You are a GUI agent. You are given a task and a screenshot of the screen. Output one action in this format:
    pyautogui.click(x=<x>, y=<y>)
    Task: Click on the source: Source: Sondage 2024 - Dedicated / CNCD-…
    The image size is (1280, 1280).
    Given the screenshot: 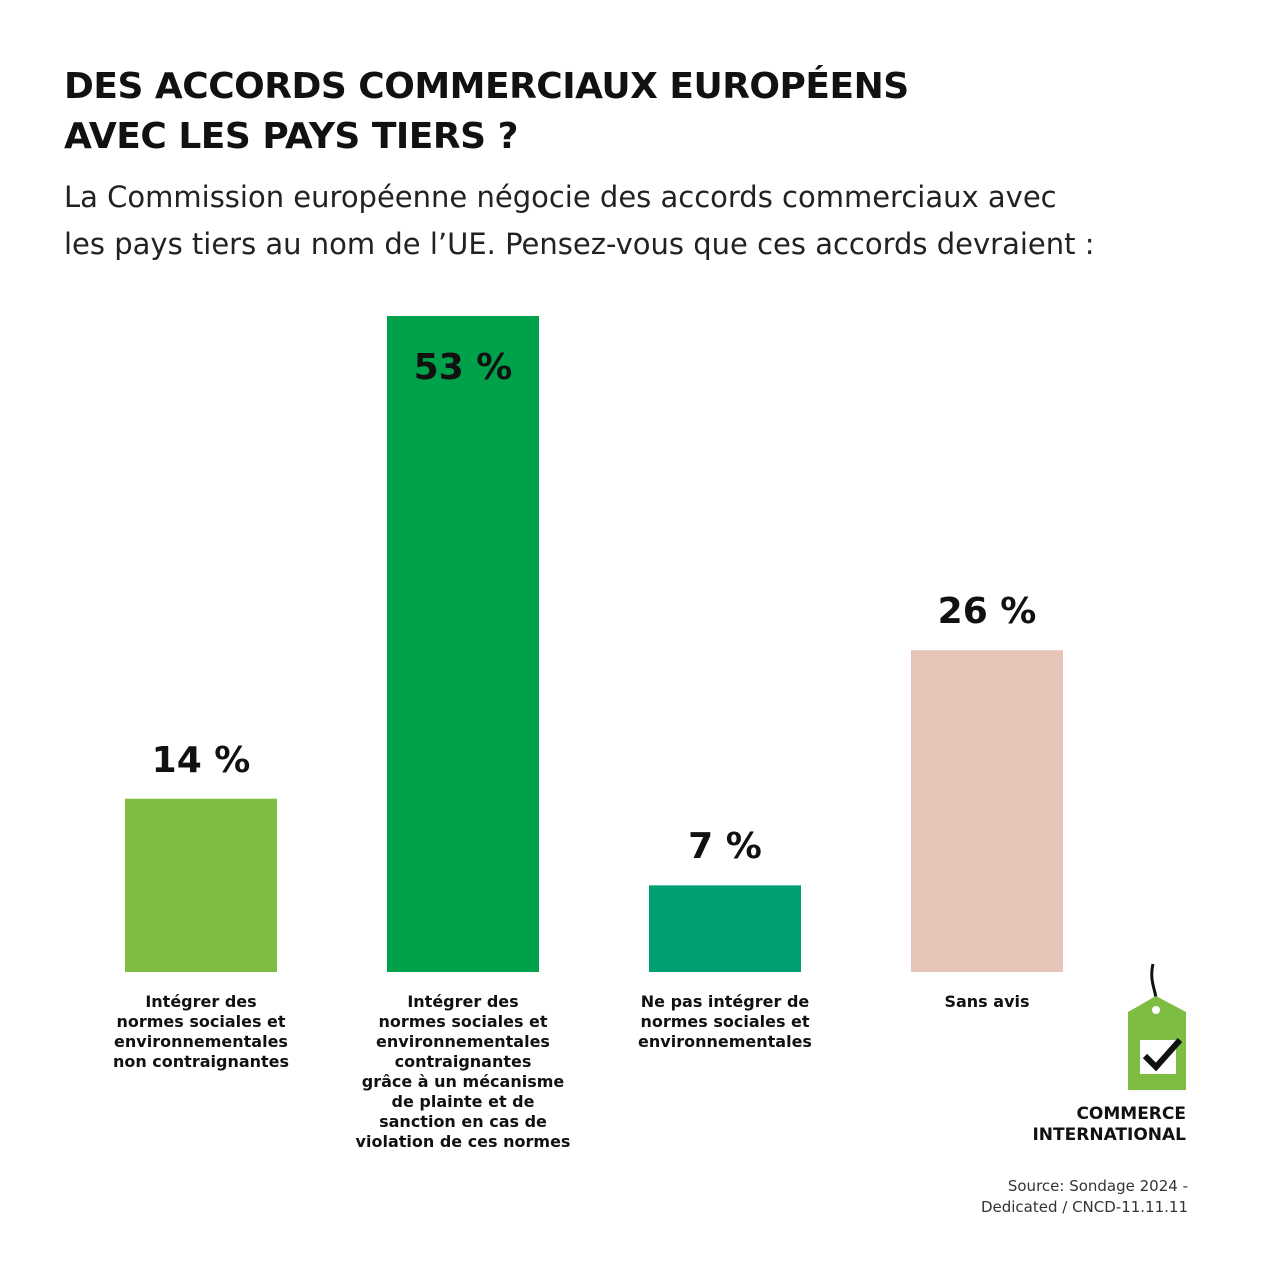 What is the action you would take?
    pyautogui.click(x=1084, y=1196)
    